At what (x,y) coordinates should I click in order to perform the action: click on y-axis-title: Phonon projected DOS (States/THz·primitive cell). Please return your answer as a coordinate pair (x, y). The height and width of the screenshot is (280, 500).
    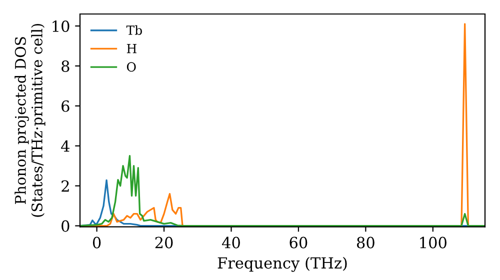
    Looking at the image, I should click on (30, 120).